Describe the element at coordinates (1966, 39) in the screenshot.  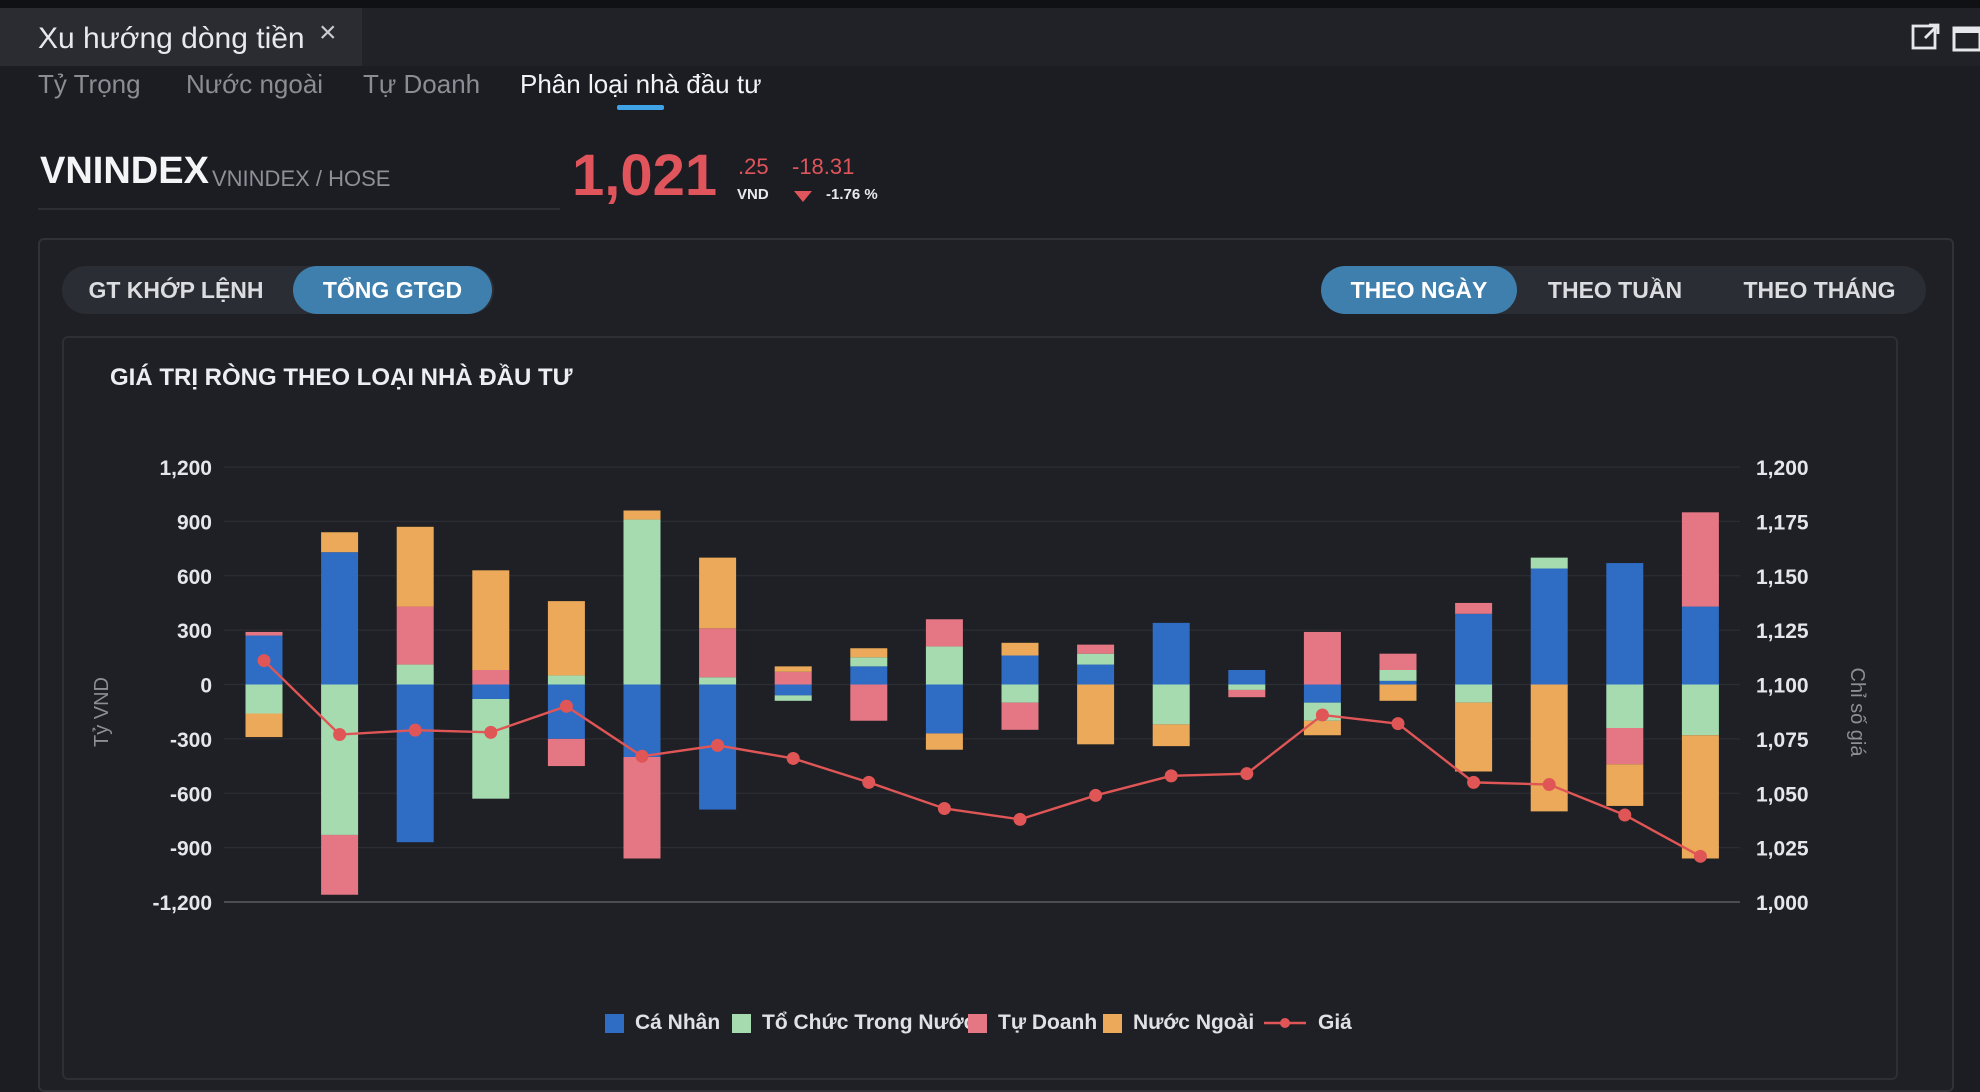
I see `maximize-icon` at that location.